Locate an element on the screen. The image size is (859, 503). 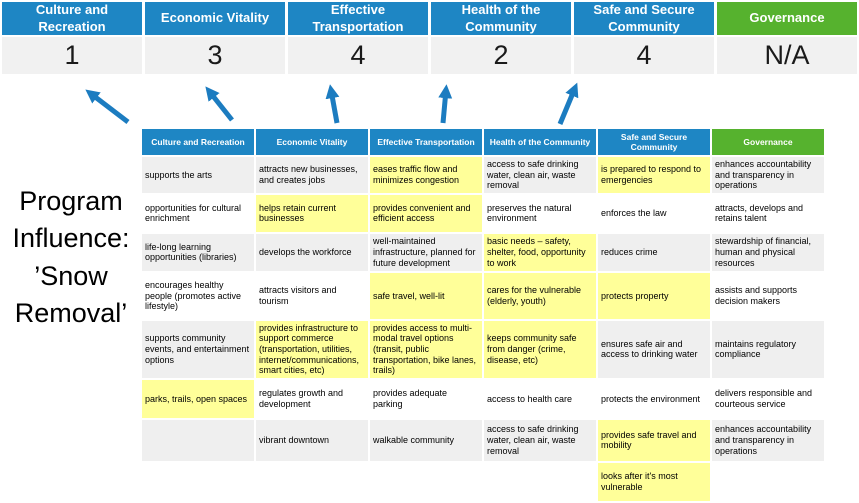
scoreboard-score: 2 is located at coordinates (501, 55).